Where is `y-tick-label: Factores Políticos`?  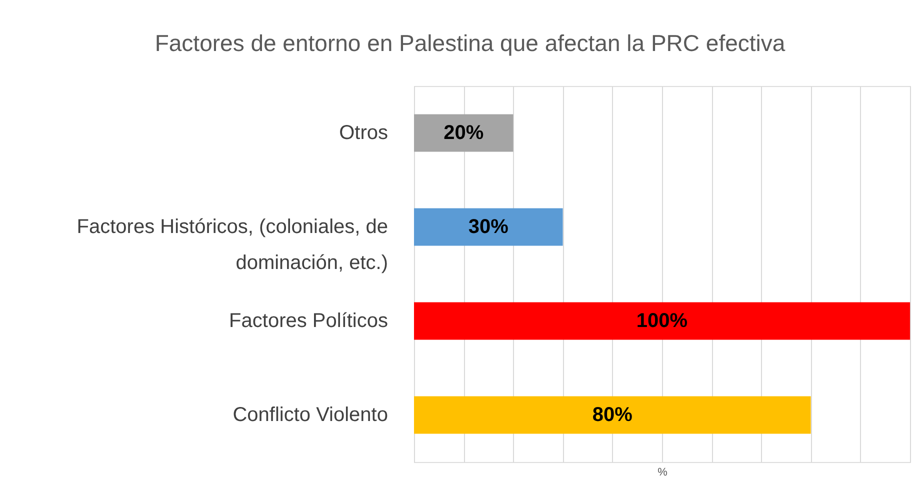 y-tick-label: Factores Políticos is located at coordinates (308, 321).